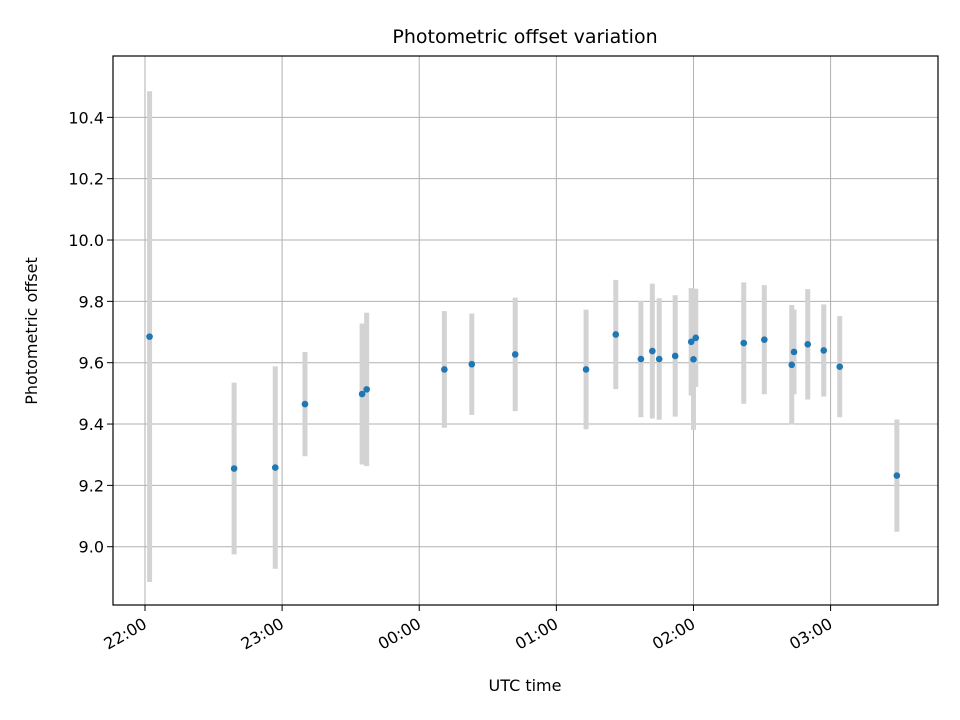 The image size is (960, 720). I want to click on y-tick-label: 9.4, so click(91, 424).